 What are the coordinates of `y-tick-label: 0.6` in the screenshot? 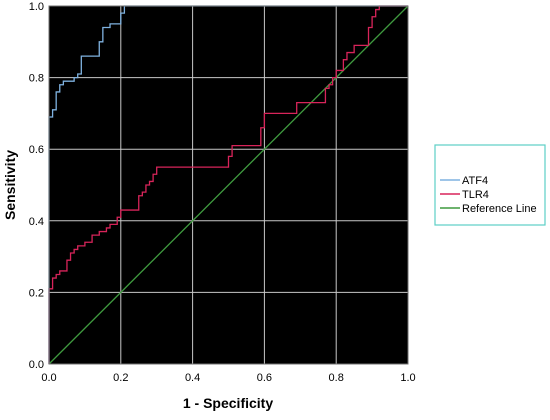 It's located at (36, 150).